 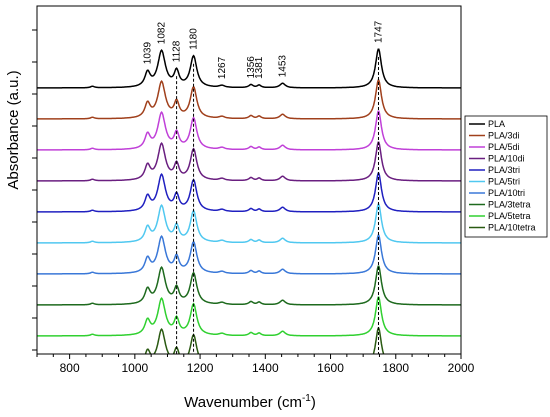 I want to click on series-line-pla-5tri, so click(x=249, y=223).